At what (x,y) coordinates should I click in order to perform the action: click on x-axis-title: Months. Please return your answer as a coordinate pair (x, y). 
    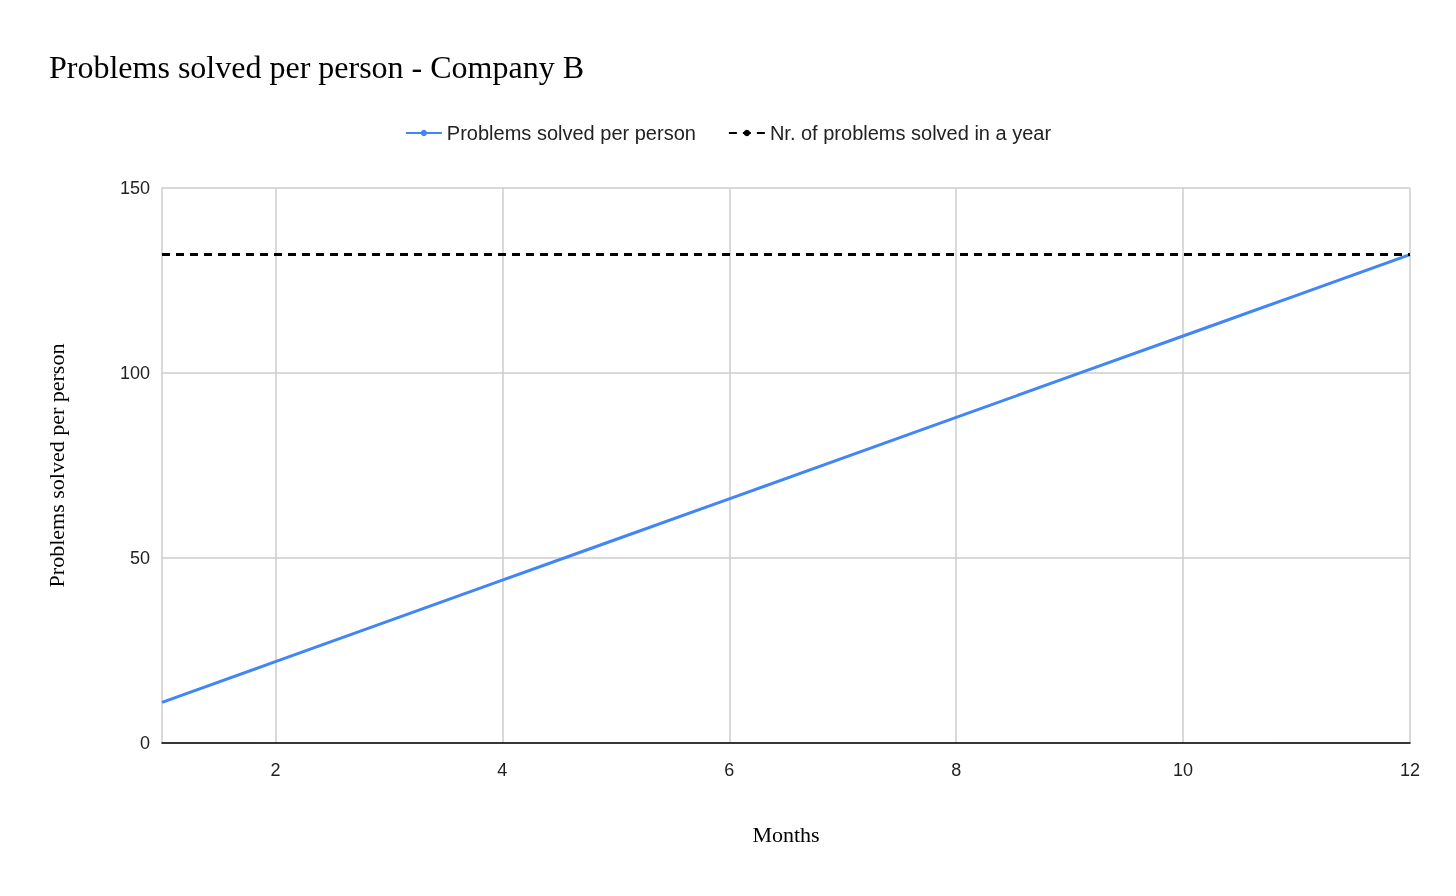
    Looking at the image, I should click on (786, 834).